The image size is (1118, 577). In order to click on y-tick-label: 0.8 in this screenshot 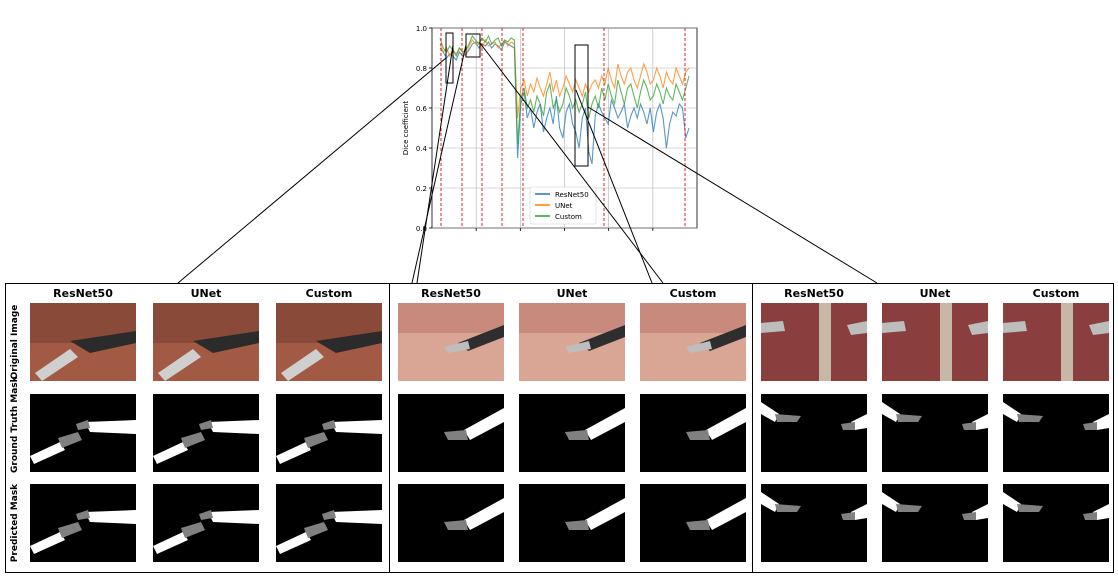, I will do `click(421, 69)`.